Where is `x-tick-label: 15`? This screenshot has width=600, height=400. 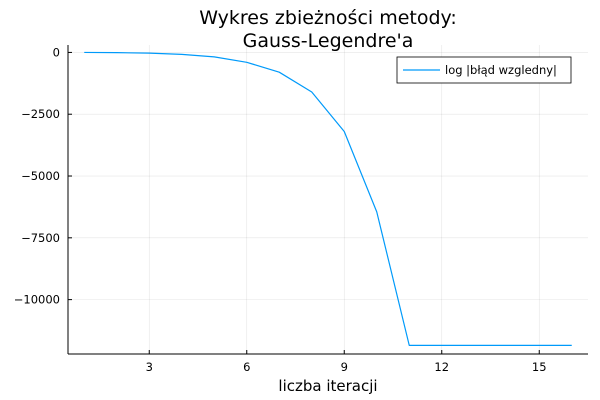
x-tick-label: 15 is located at coordinates (539, 367).